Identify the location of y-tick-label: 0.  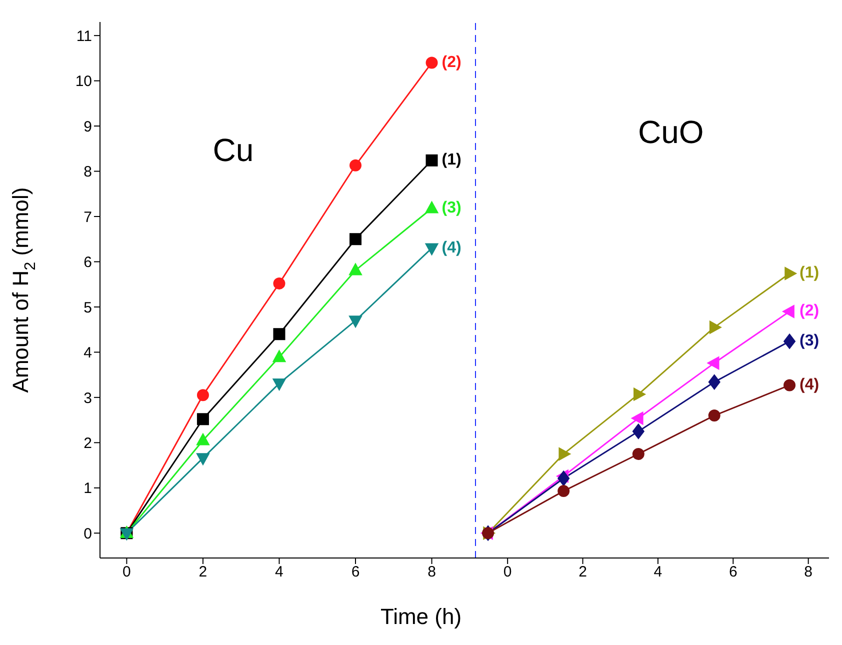
(88, 533).